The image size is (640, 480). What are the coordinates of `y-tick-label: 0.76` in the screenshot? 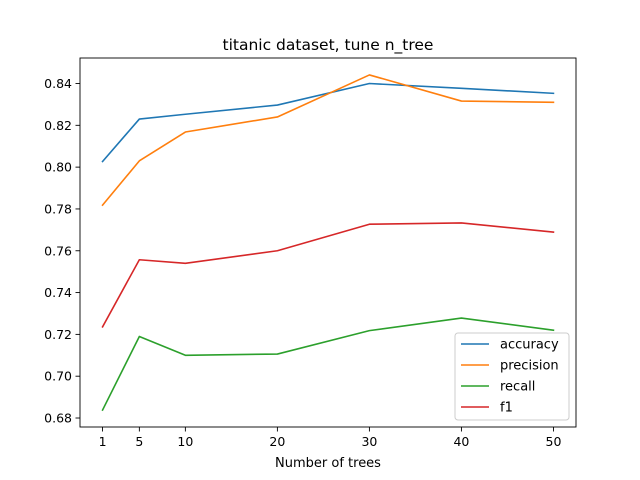 It's located at (58, 250).